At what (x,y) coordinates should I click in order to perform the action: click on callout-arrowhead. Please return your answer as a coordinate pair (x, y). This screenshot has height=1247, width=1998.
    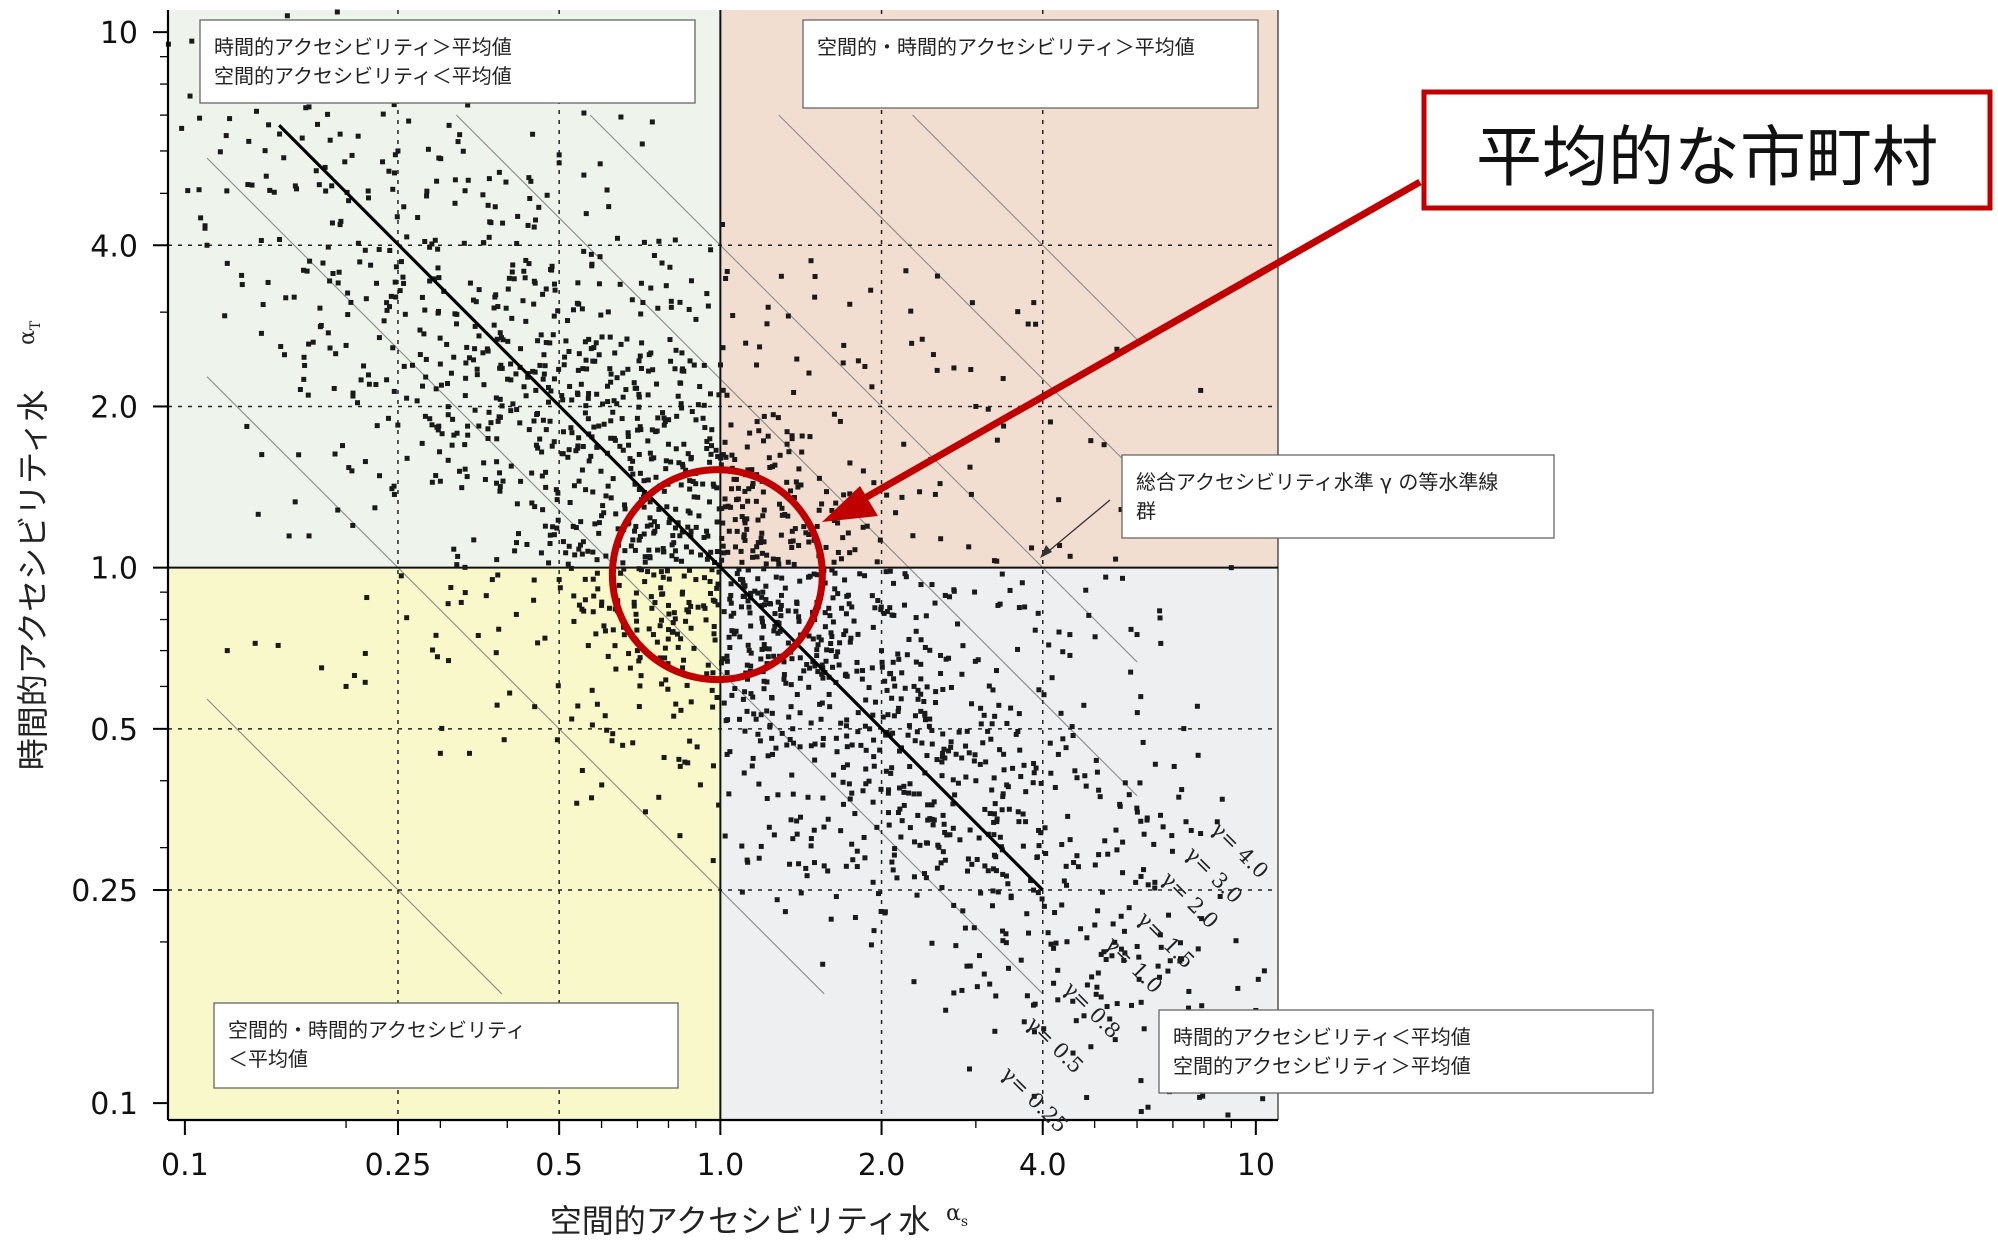
    Looking at the image, I should click on (850, 504).